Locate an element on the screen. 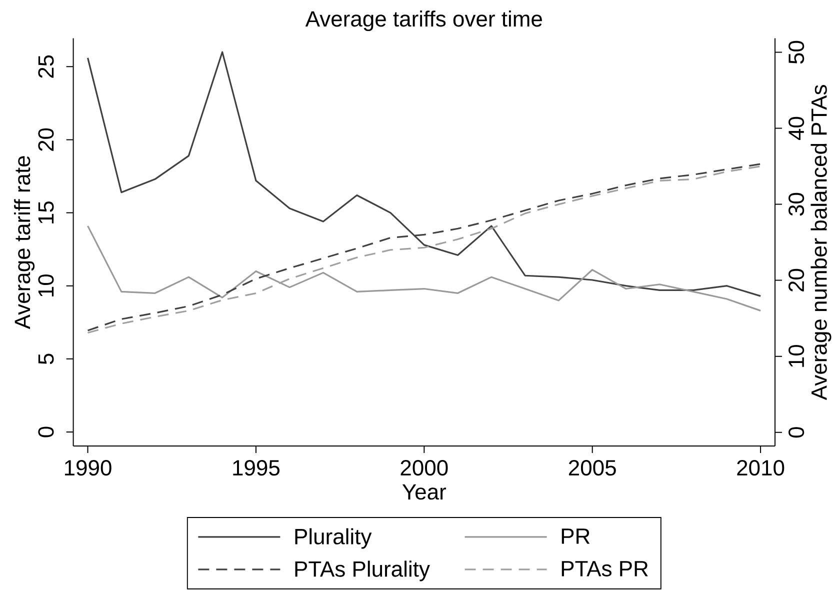  y2-tick-label: 40 is located at coordinates (796, 128).